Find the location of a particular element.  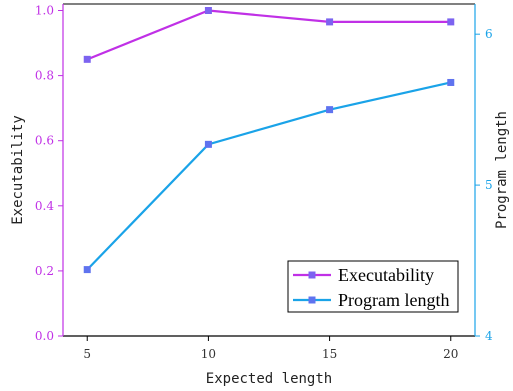

y-left-tick-label: 0.8 is located at coordinates (44, 76).